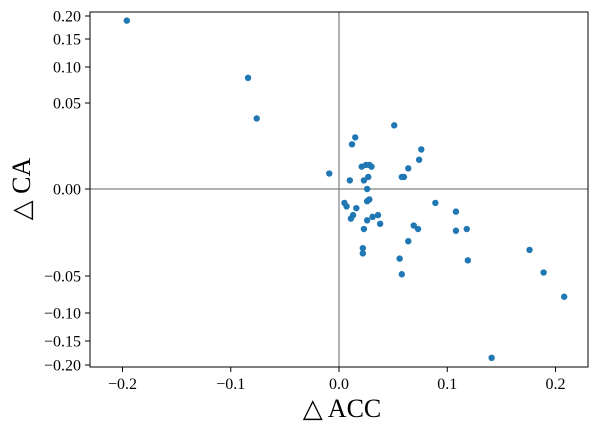 Image resolution: width=598 pixels, height=429 pixels. I want to click on y-tick-label: −0.05, so click(62, 277).